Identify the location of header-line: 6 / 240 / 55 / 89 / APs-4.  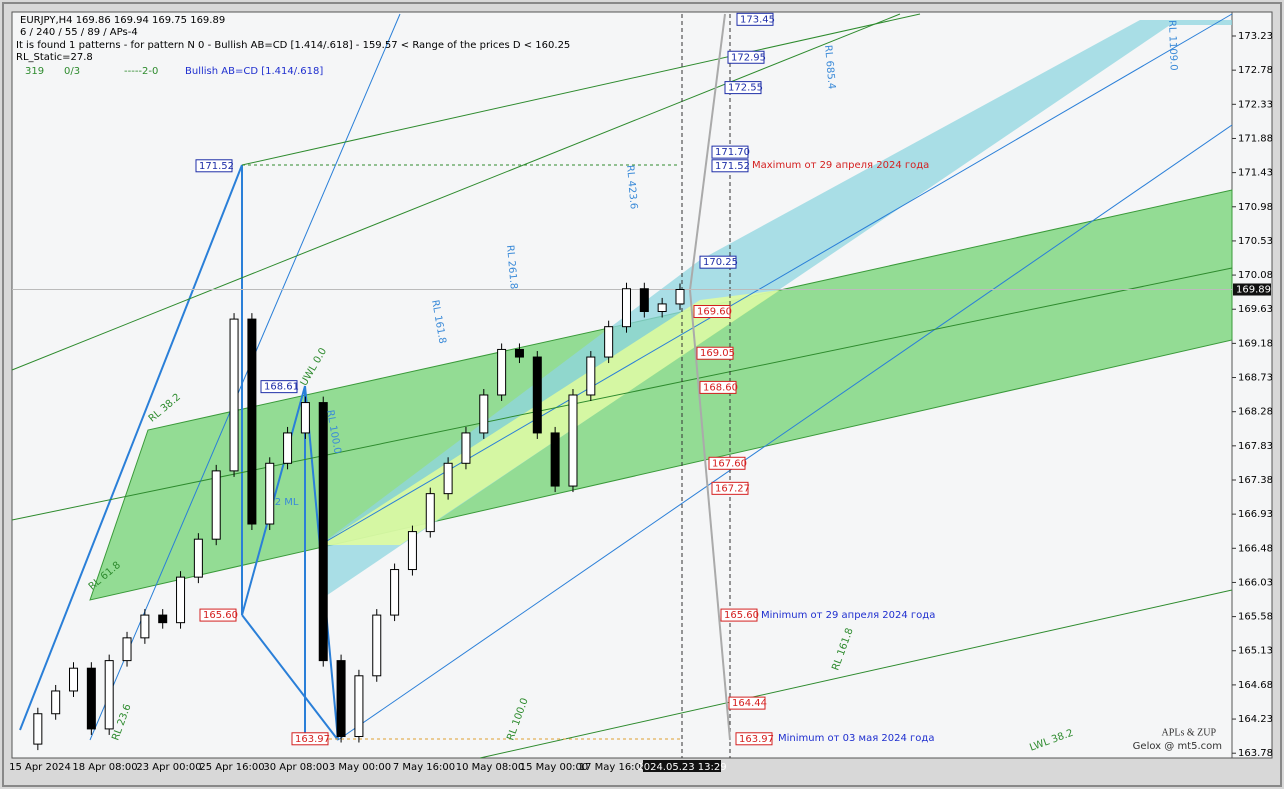
(79, 32).